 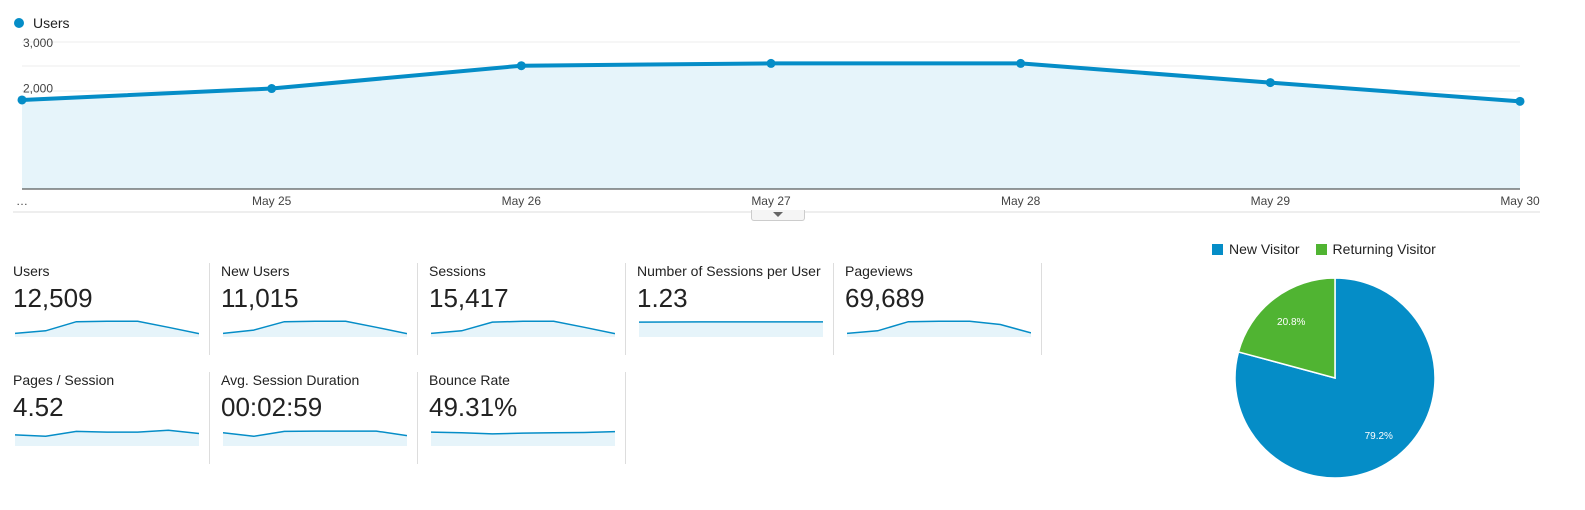 I want to click on x-tick-label: May 29, so click(x=1271, y=201).